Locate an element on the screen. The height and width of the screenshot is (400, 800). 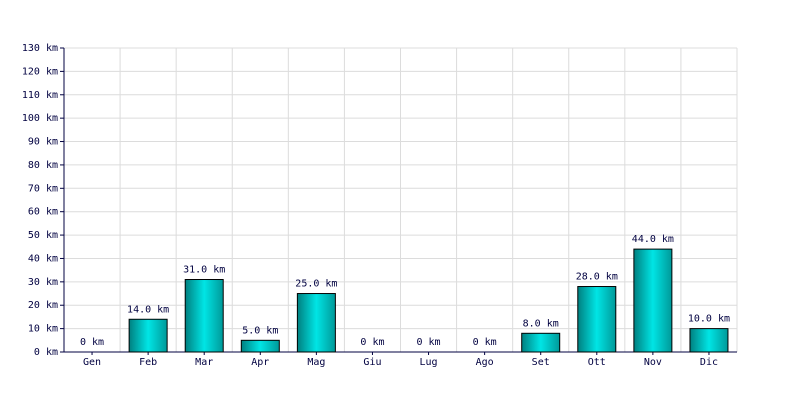
y-tick-label: 50 km is located at coordinates (43, 235).